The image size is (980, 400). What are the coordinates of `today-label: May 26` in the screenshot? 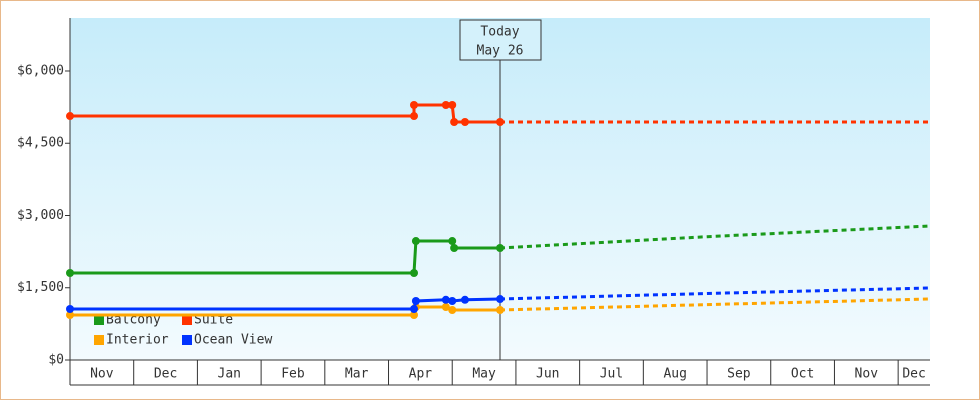 It's located at (500, 51).